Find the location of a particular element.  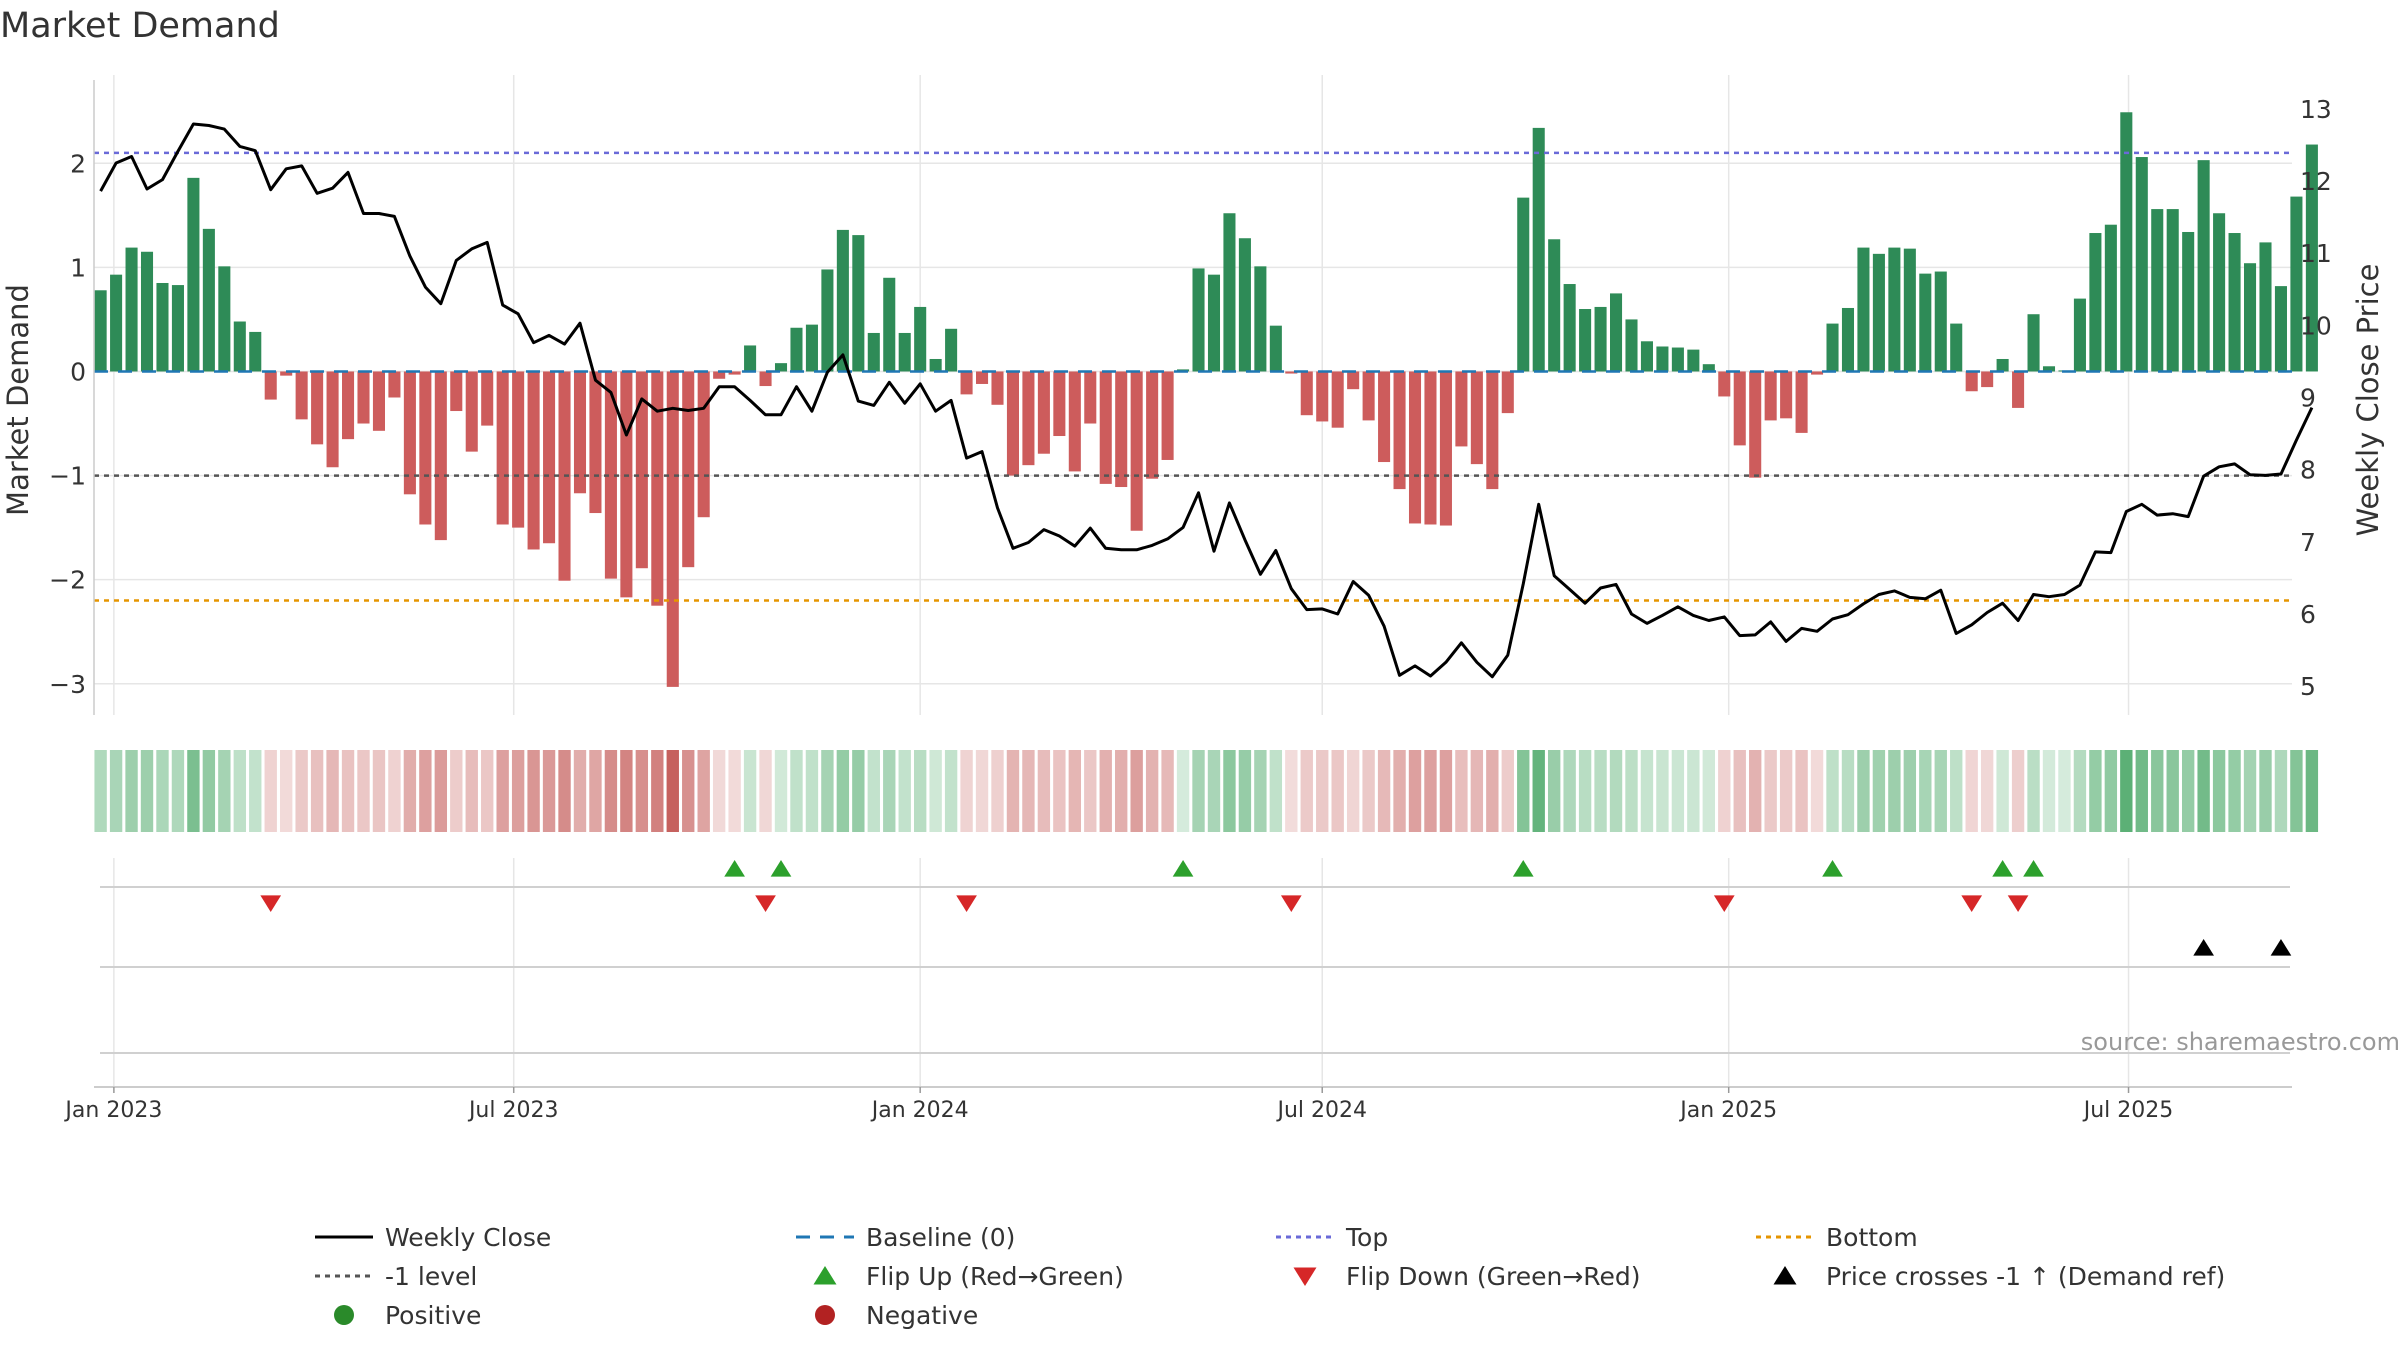

source-note: source: sharemaestro.com is located at coordinates (2240, 1042).